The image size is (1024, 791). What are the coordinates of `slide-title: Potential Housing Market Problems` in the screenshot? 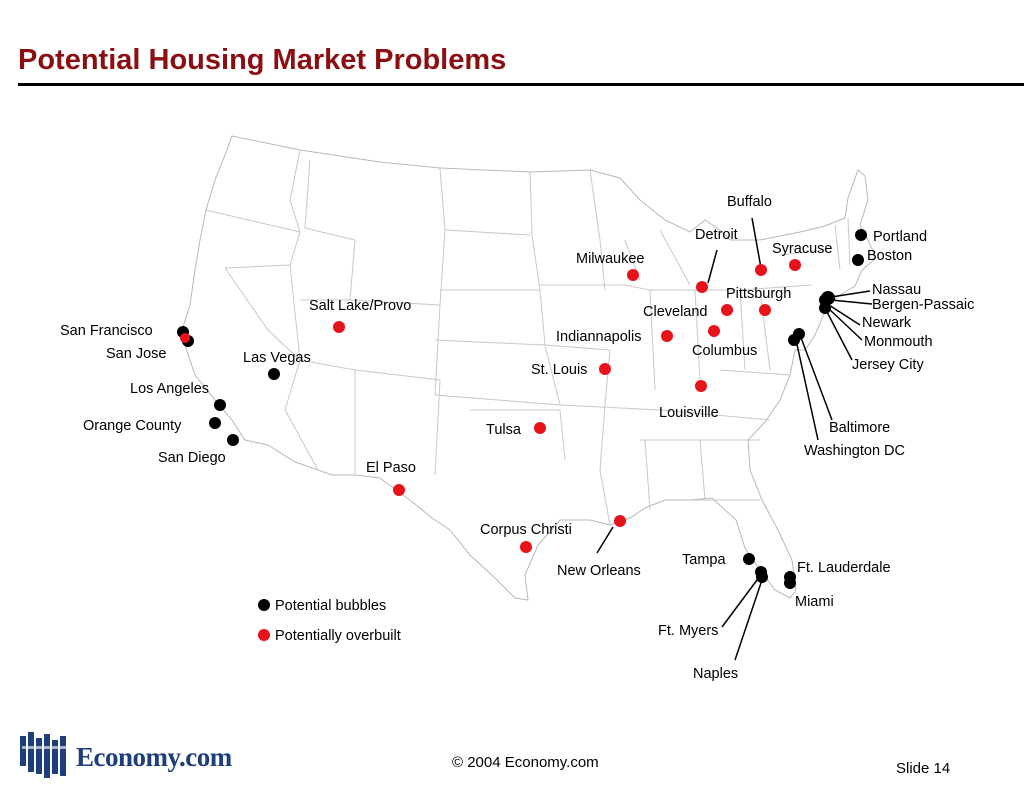 It's located at (262, 60).